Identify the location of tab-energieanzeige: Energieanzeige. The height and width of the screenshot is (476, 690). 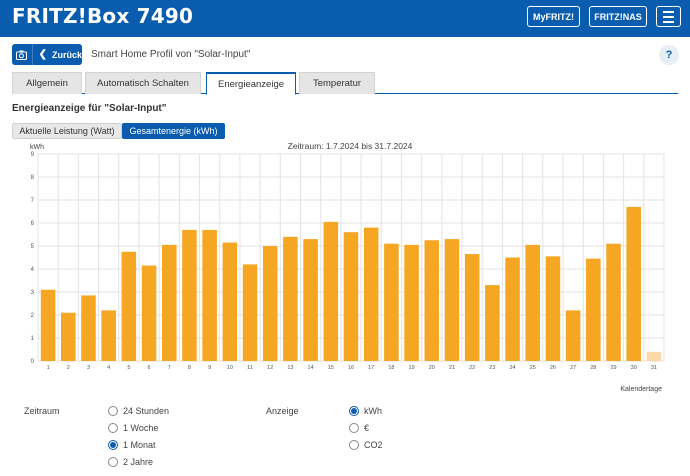
(251, 83).